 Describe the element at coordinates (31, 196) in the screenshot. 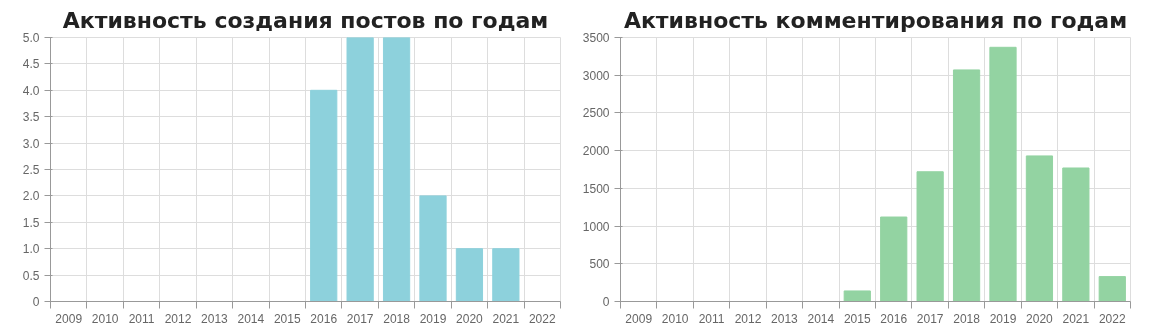

I see `y-tick-label: 2.0` at that location.